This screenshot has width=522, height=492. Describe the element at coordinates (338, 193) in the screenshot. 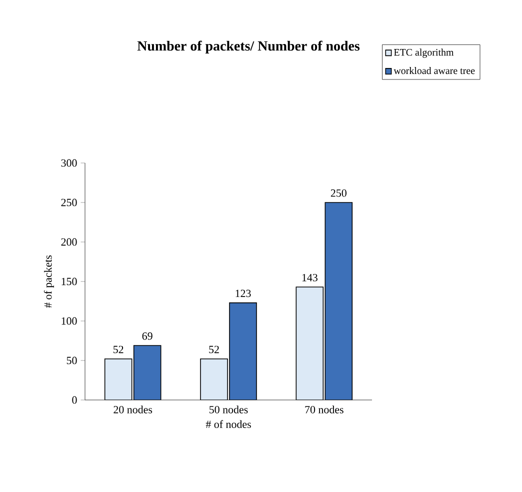

I see `data-label: 250` at that location.